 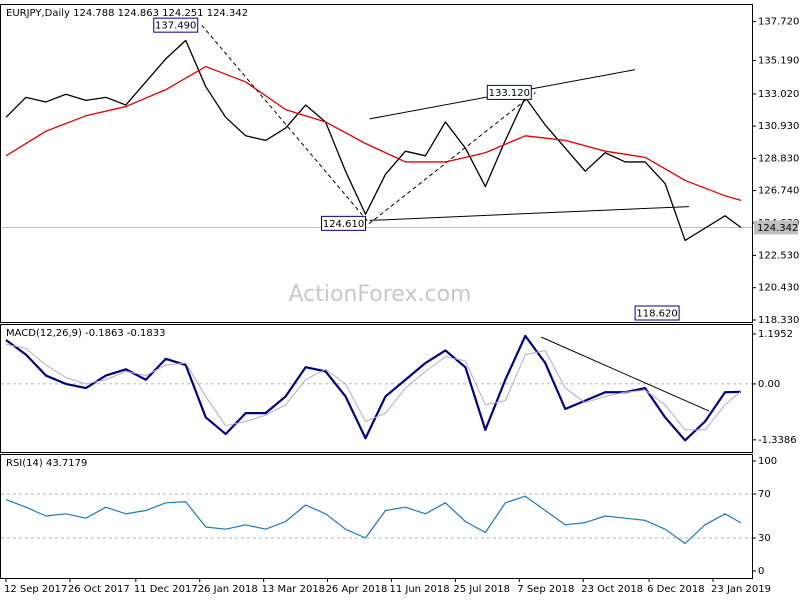 I want to click on annotation-label: 124.610, so click(x=343, y=224).